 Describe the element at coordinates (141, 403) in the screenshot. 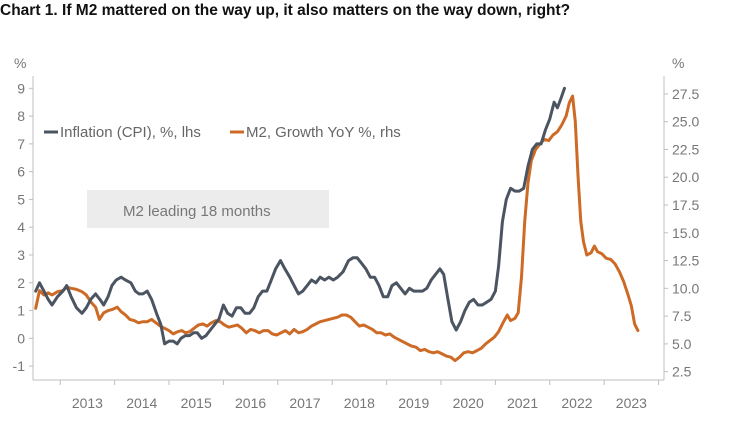

I see `x-tick-label: 2014` at that location.